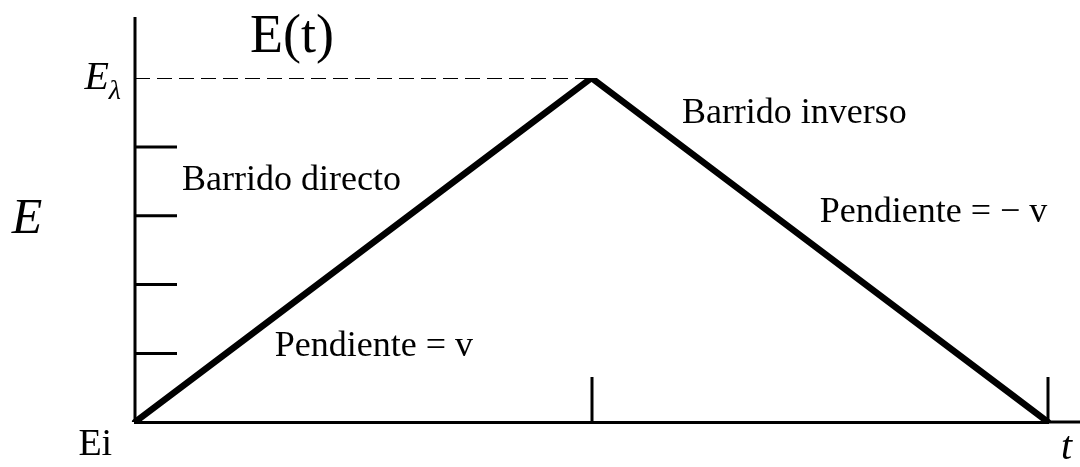 The height and width of the screenshot is (467, 1080). What do you see at coordinates (373, 344) in the screenshot?
I see `annotation: Pendiente = v` at bounding box center [373, 344].